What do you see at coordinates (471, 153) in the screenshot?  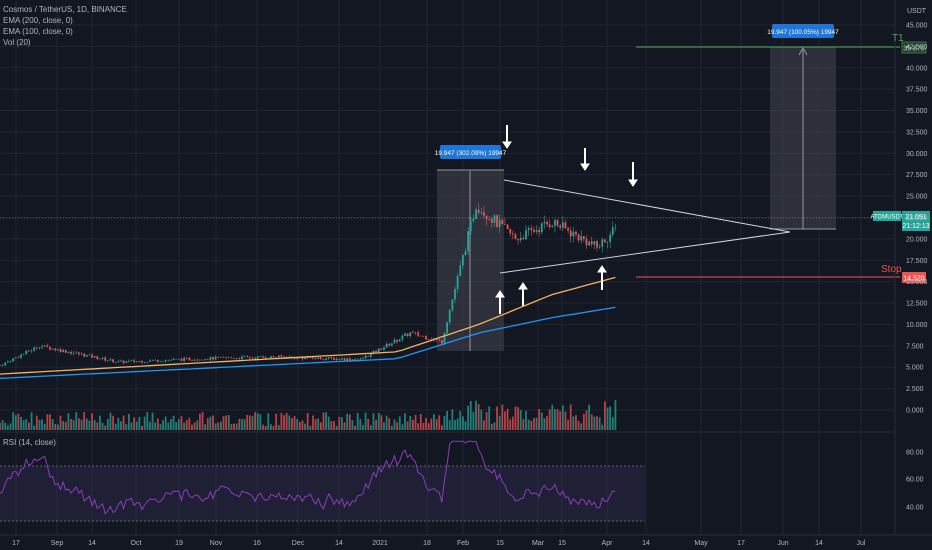 I see `pole-label: 19.947 (302.09%) 19947` at bounding box center [471, 153].